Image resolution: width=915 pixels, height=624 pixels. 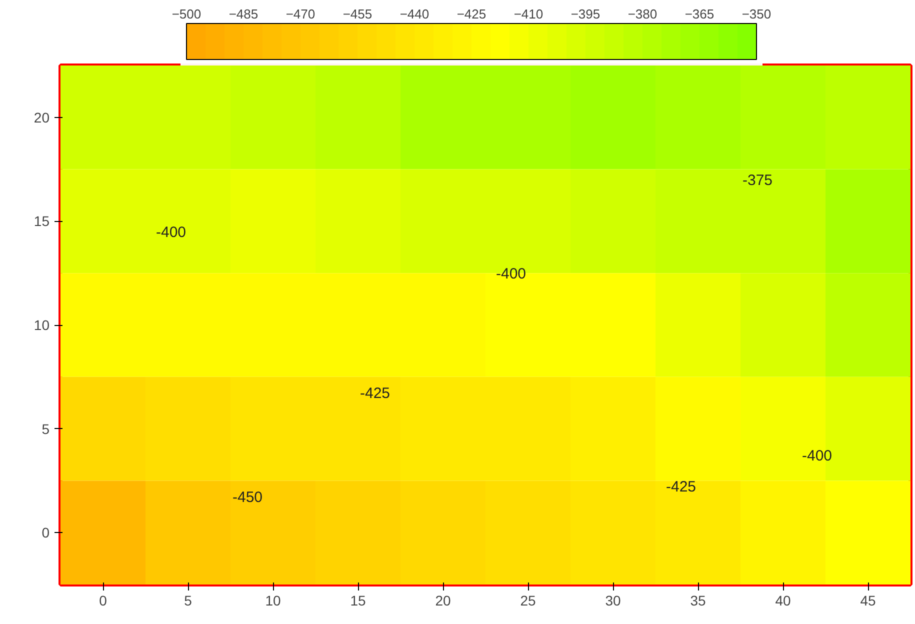 I want to click on color-bar-label: −350, so click(x=757, y=14).